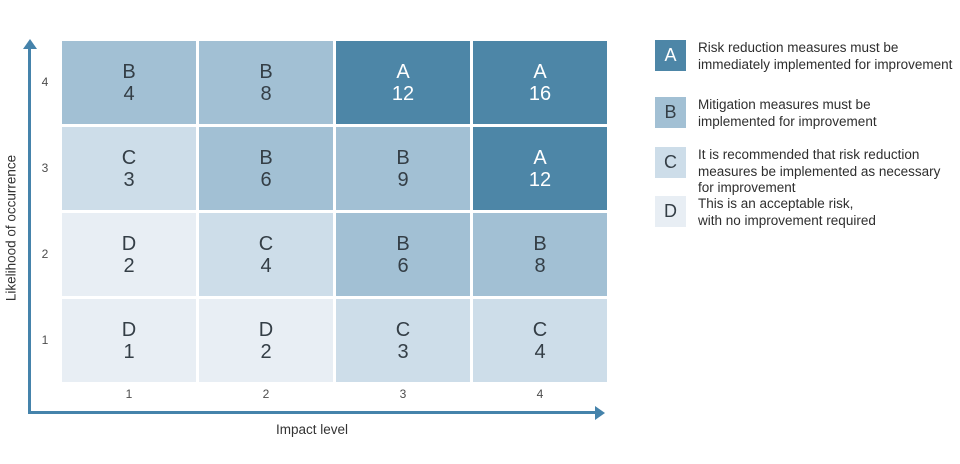  Describe the element at coordinates (540, 394) in the screenshot. I see `x-tick-4: 4` at that location.